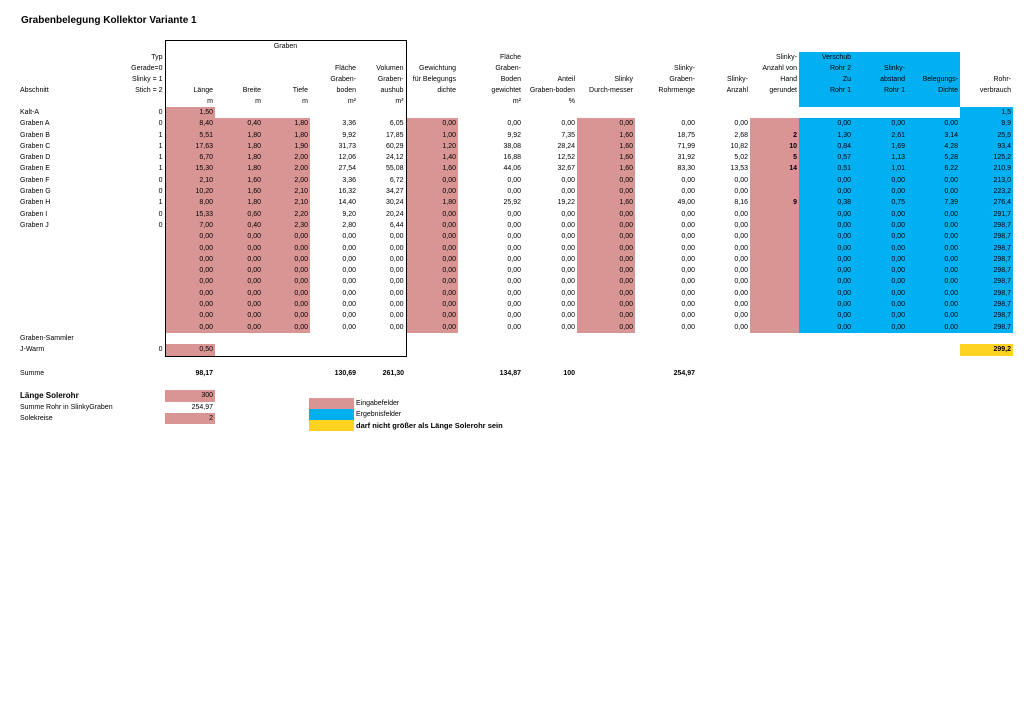 The width and height of the screenshot is (1024, 724). Describe the element at coordinates (774, 158) in the screenshot. I see `data-cell: 5` at that location.